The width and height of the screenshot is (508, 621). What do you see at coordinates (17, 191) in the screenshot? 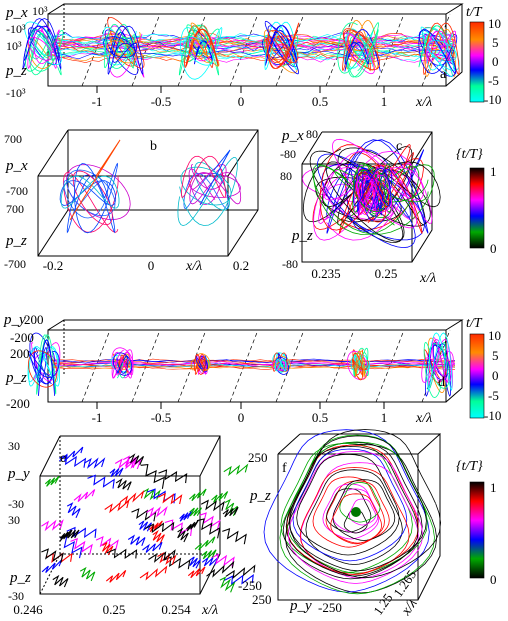
I see `panel-b-ytick-label: -700` at bounding box center [17, 191].